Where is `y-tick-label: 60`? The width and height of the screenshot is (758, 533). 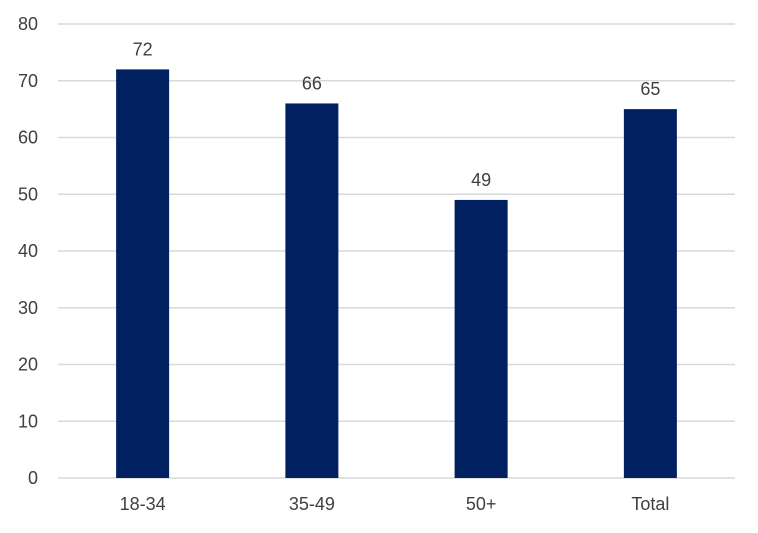
y-tick-label: 60 is located at coordinates (28, 138).